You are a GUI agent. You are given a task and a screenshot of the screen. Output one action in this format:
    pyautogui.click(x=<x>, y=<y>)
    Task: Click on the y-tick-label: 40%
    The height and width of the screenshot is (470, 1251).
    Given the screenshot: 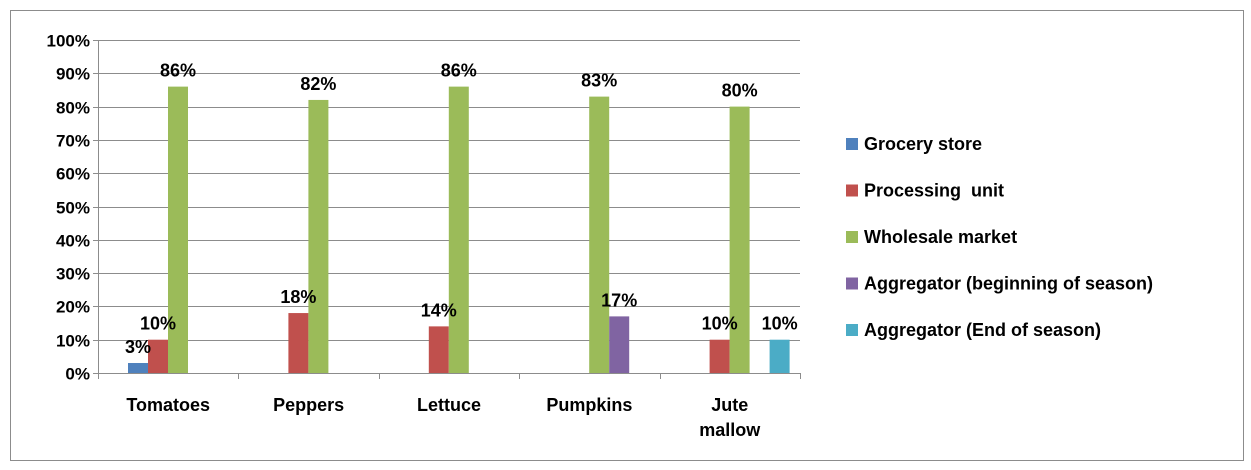 What is the action you would take?
    pyautogui.click(x=73, y=241)
    